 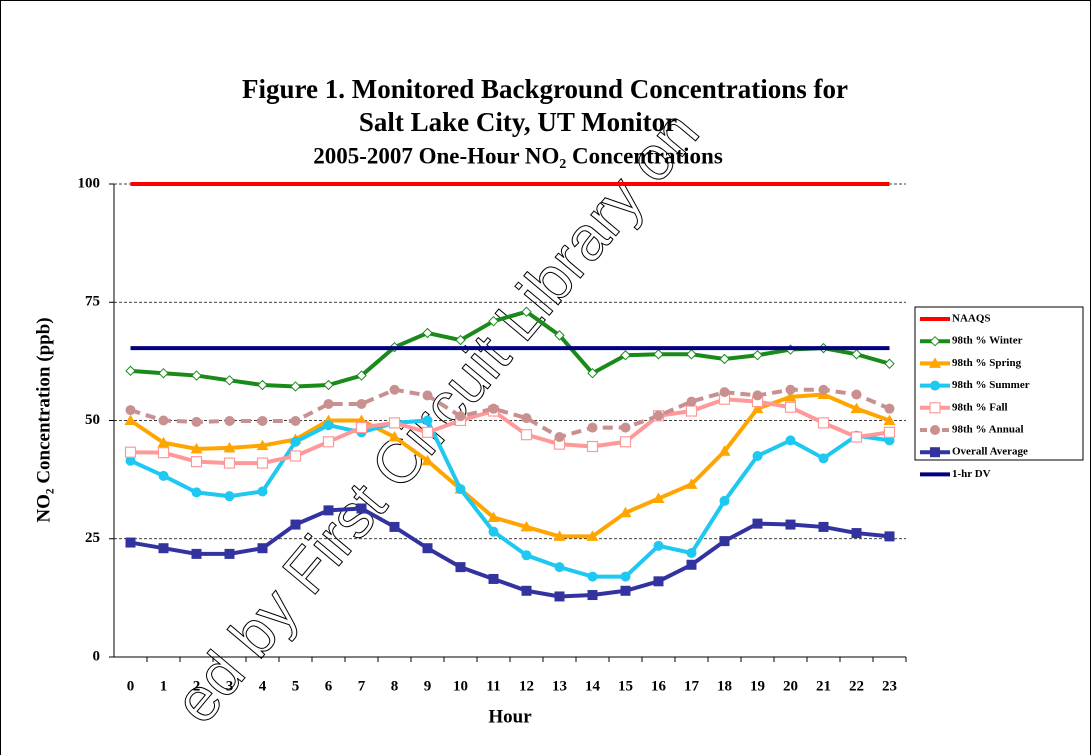 I want to click on y-tick-label: 0, so click(x=97, y=656).